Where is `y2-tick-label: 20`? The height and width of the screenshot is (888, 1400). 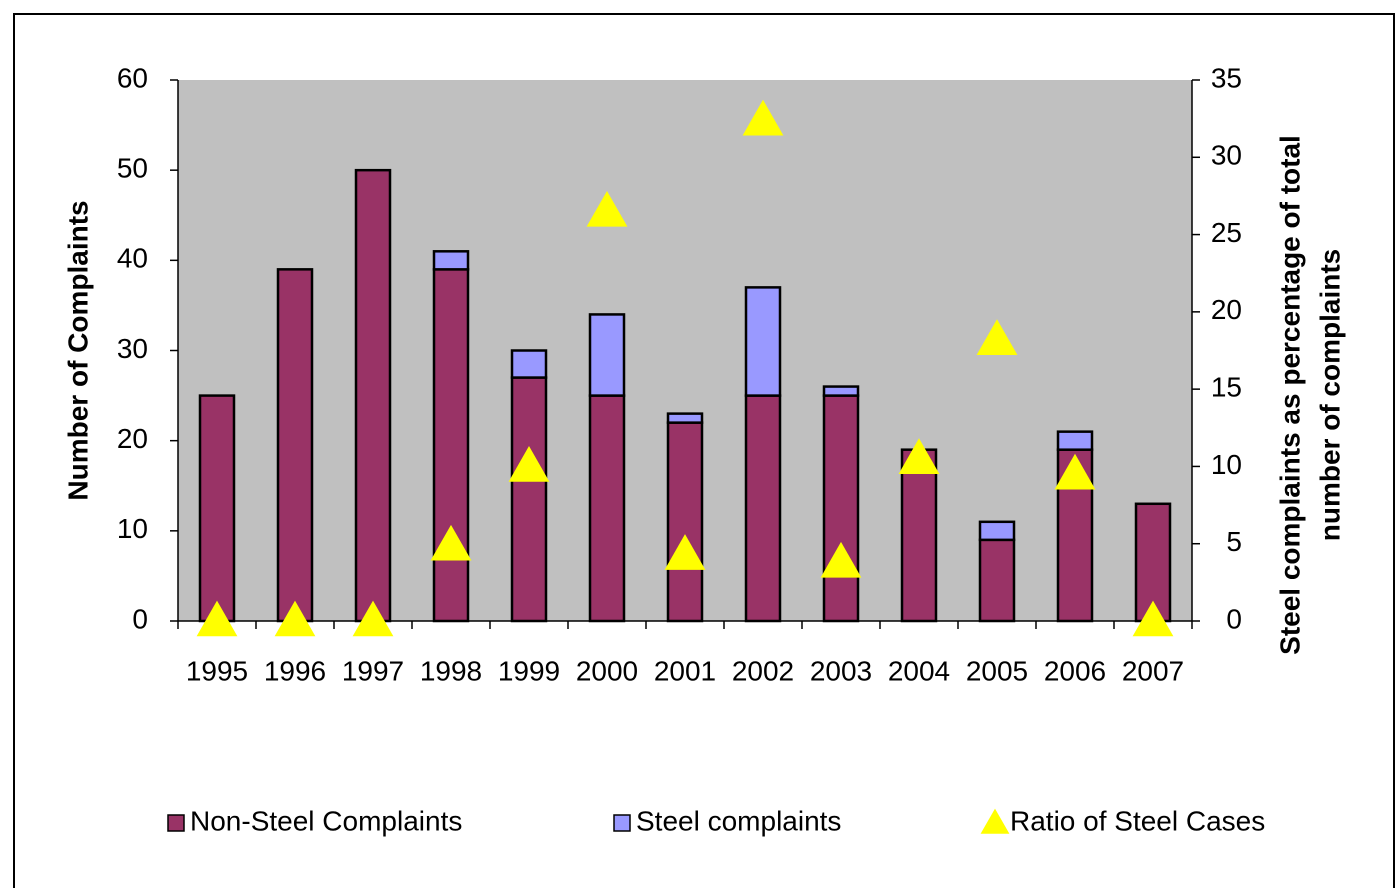
y2-tick-label: 20 is located at coordinates (1226, 309).